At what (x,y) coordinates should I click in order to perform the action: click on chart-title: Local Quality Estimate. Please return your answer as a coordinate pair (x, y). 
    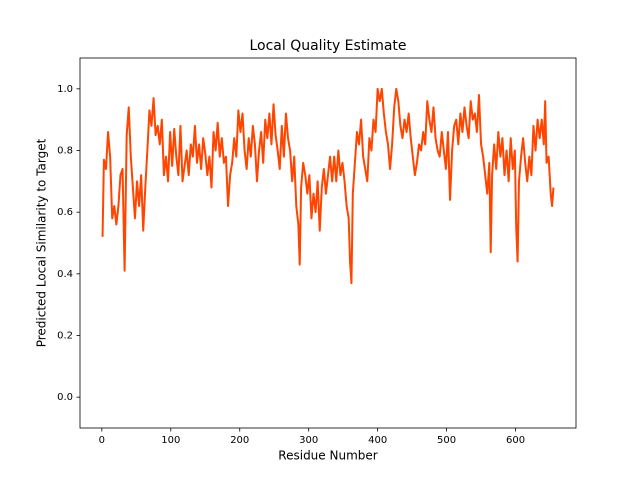
    Looking at the image, I should click on (327, 46).